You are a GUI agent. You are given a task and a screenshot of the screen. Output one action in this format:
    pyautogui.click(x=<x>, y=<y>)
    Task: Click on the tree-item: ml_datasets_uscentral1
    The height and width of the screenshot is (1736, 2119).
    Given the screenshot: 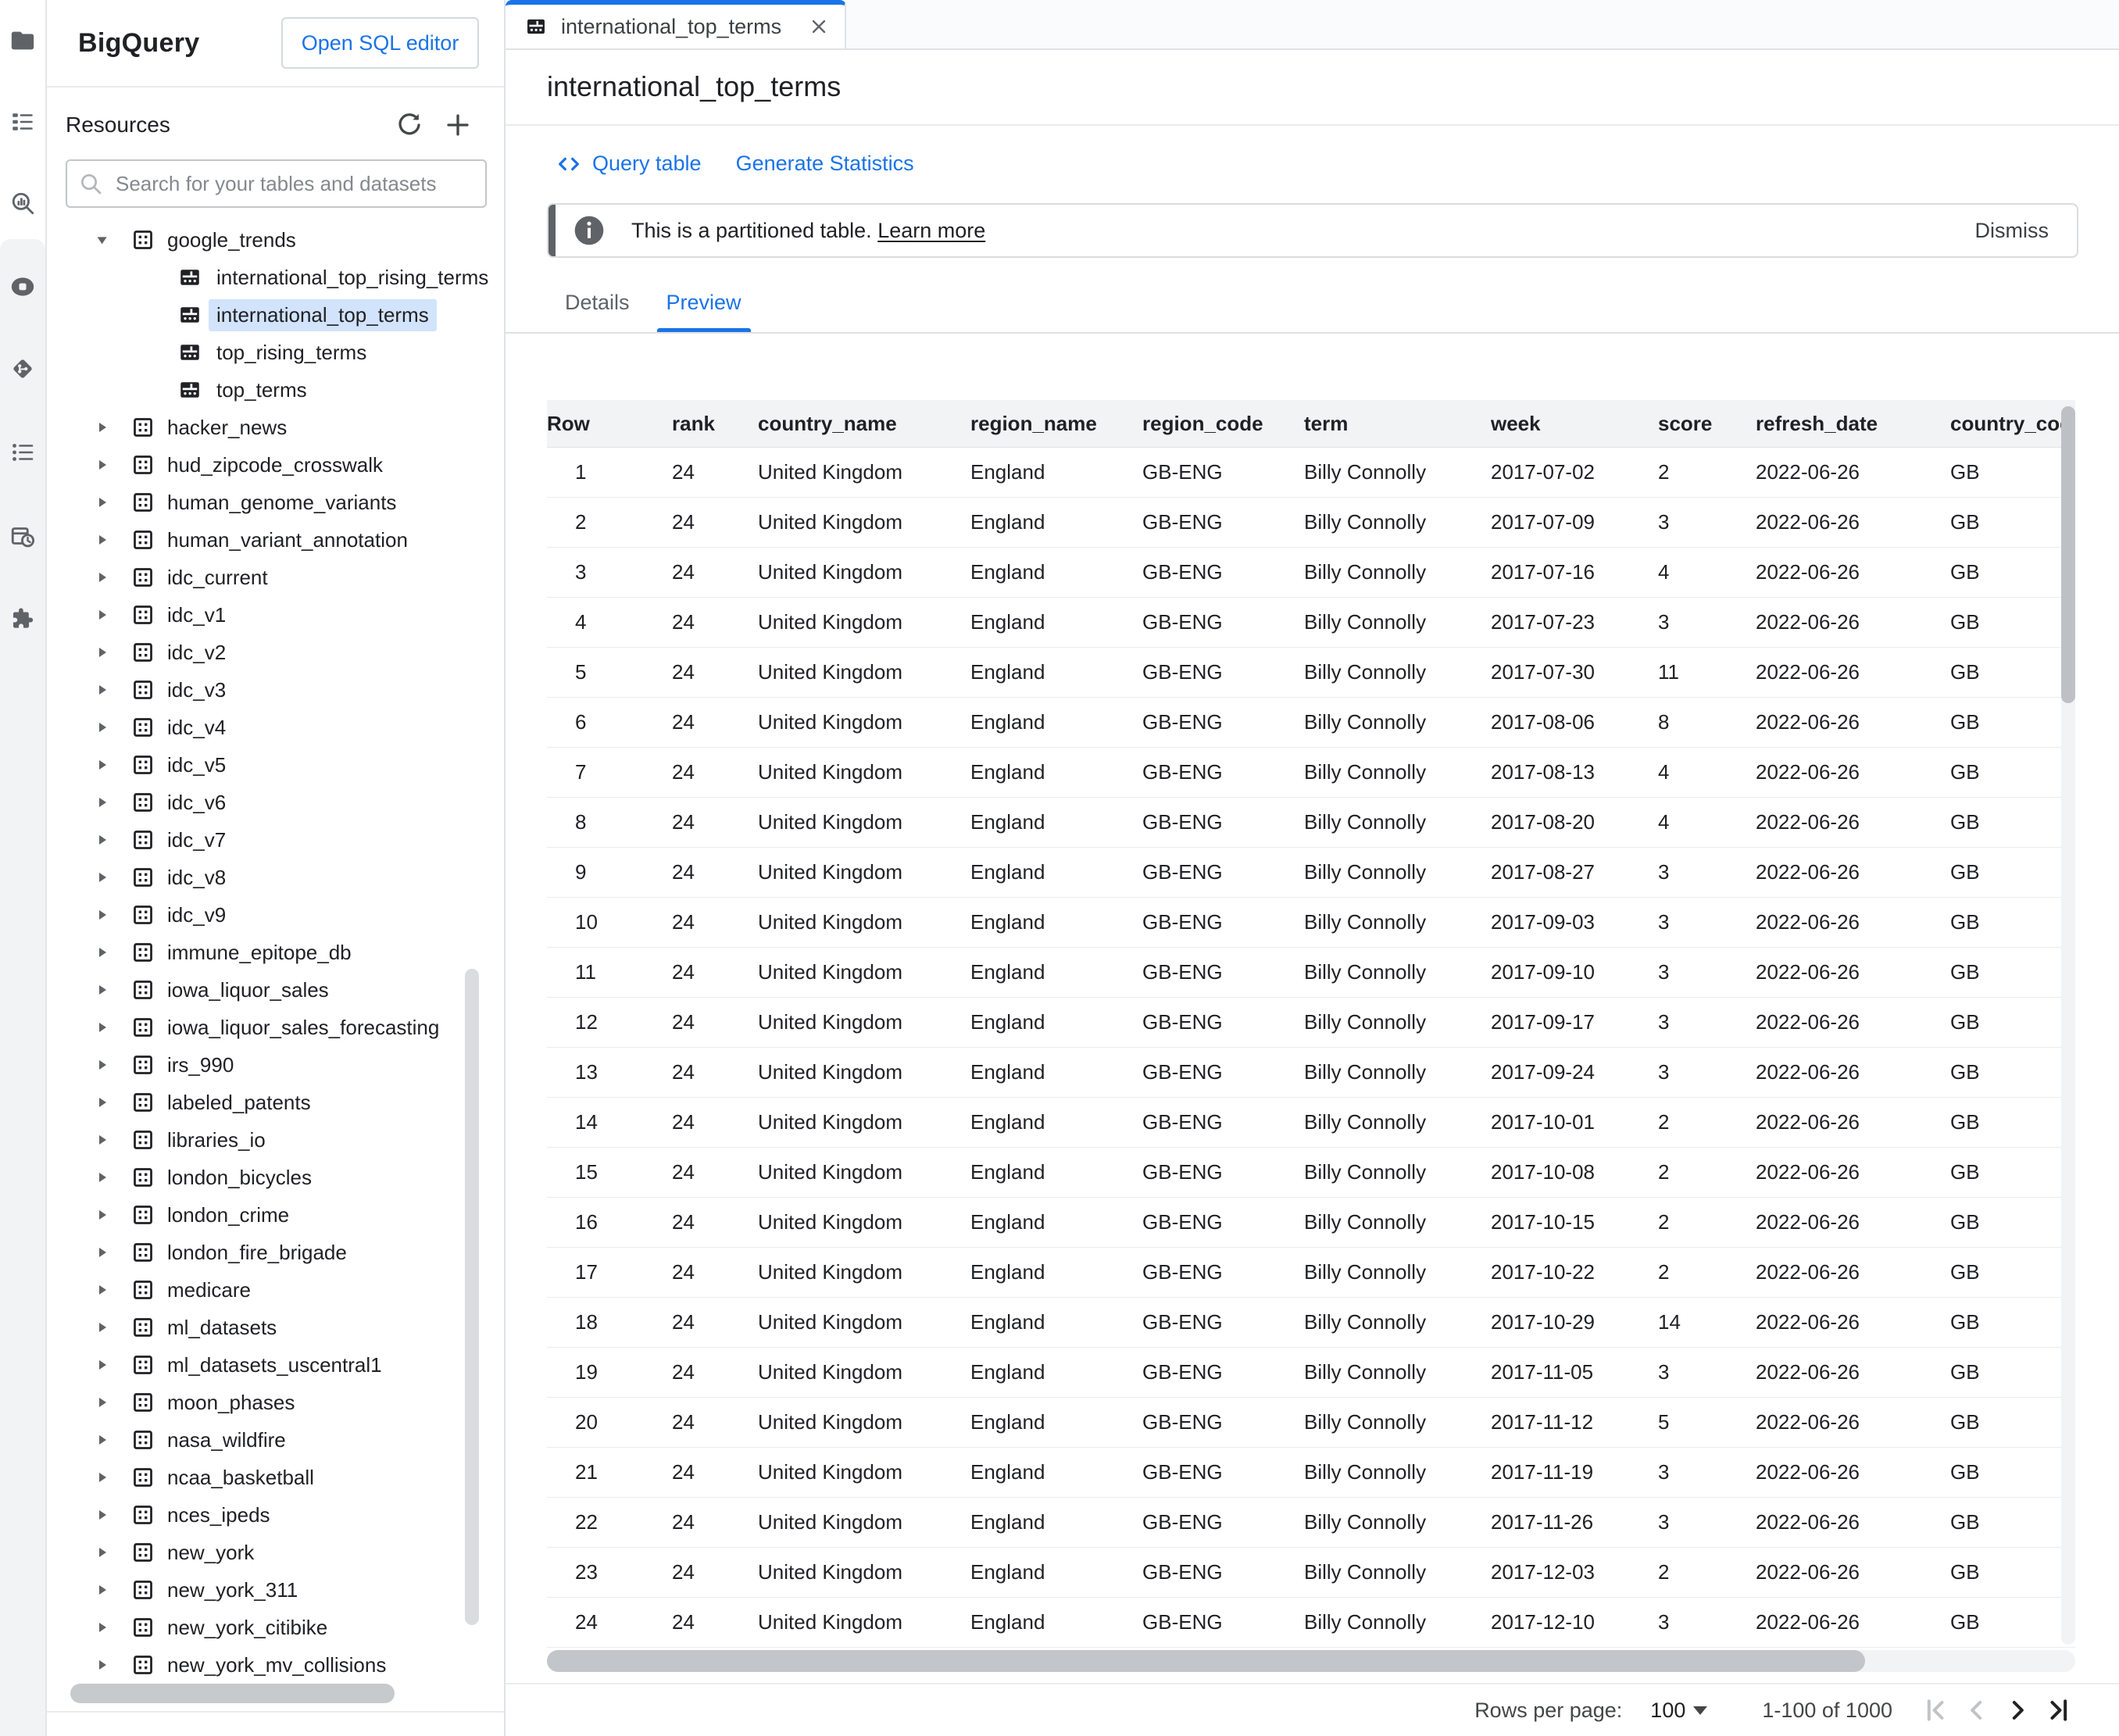 What is the action you would take?
    pyautogui.click(x=275, y=1365)
    